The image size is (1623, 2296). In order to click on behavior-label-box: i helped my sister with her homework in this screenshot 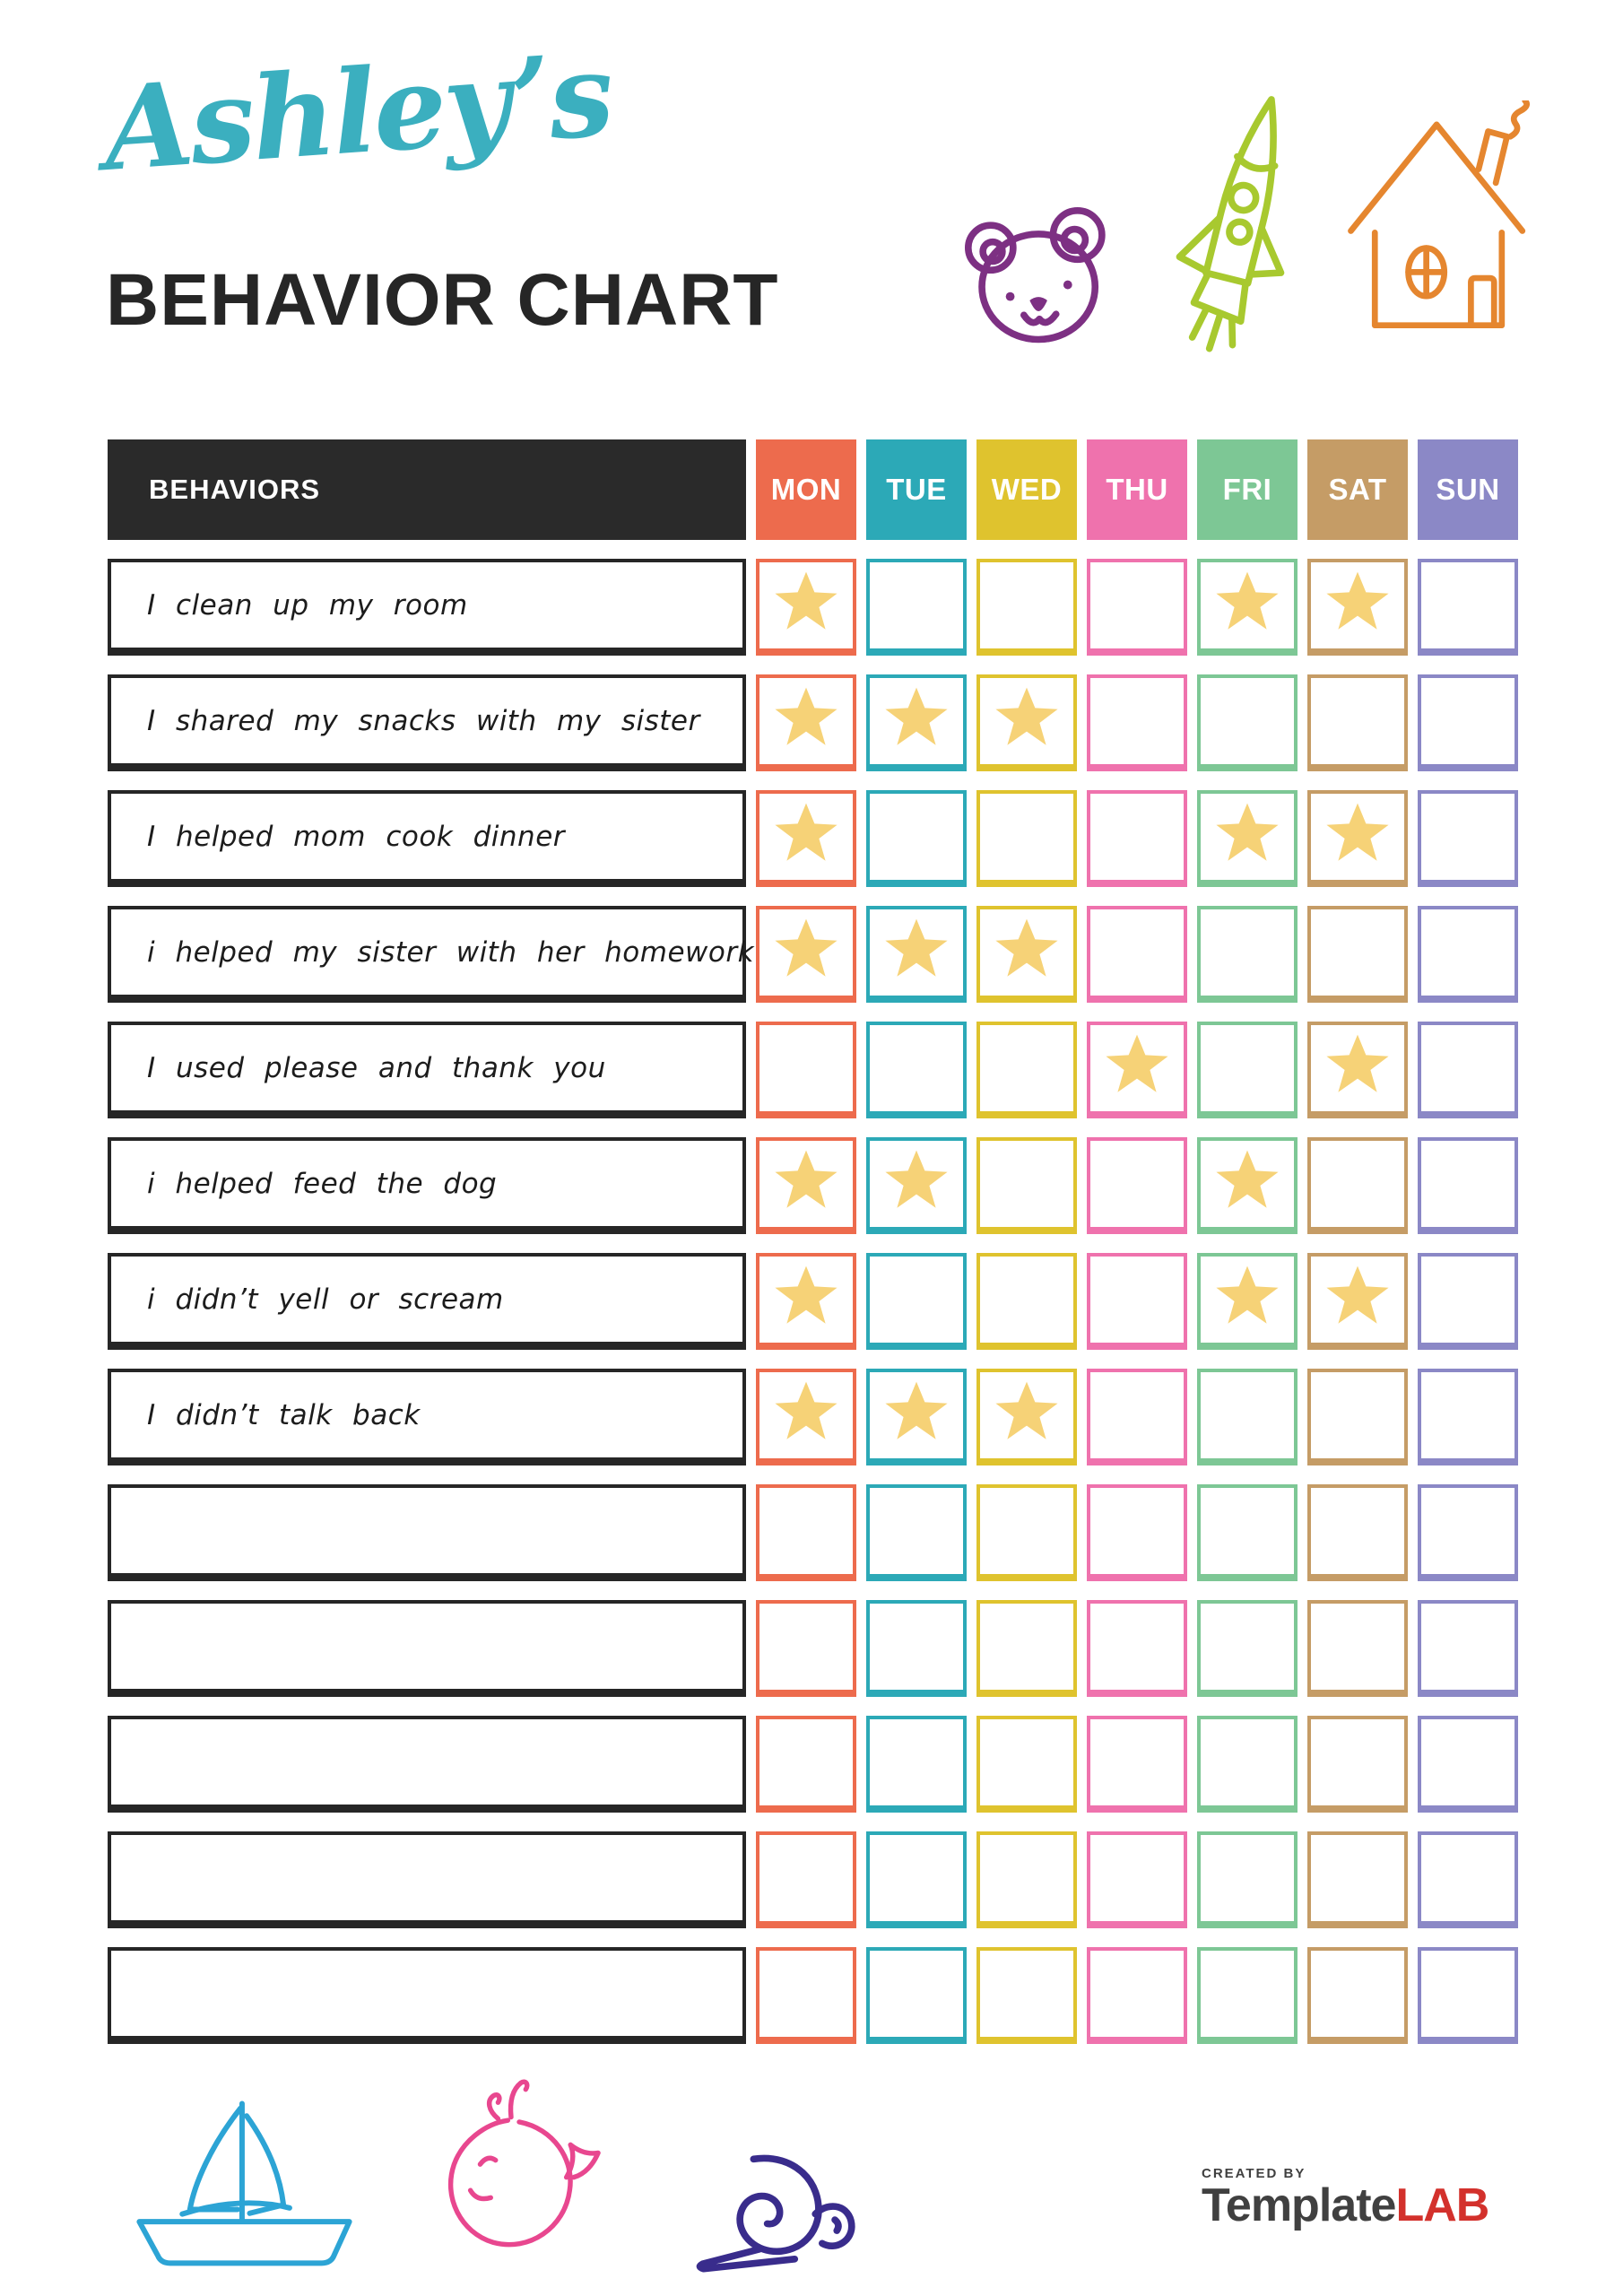, I will do `click(431, 954)`.